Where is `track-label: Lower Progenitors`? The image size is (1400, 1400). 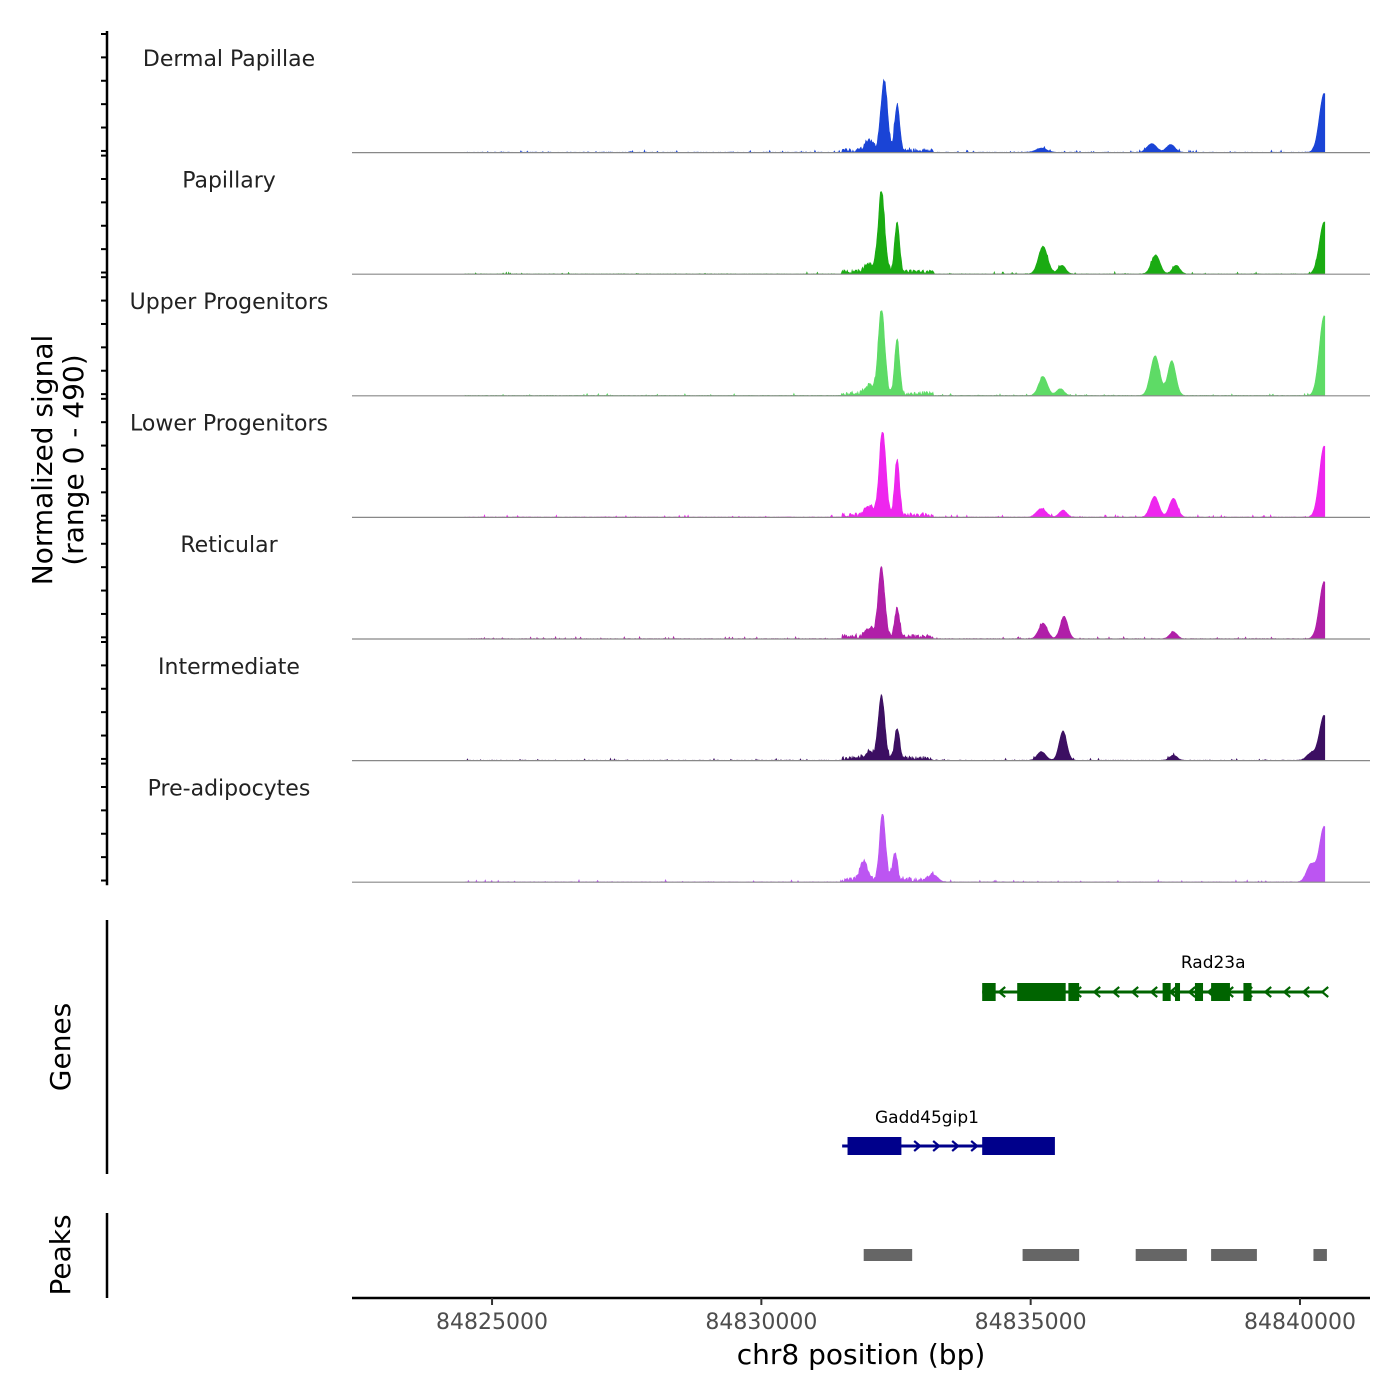 track-label: Lower Progenitors is located at coordinates (229, 424).